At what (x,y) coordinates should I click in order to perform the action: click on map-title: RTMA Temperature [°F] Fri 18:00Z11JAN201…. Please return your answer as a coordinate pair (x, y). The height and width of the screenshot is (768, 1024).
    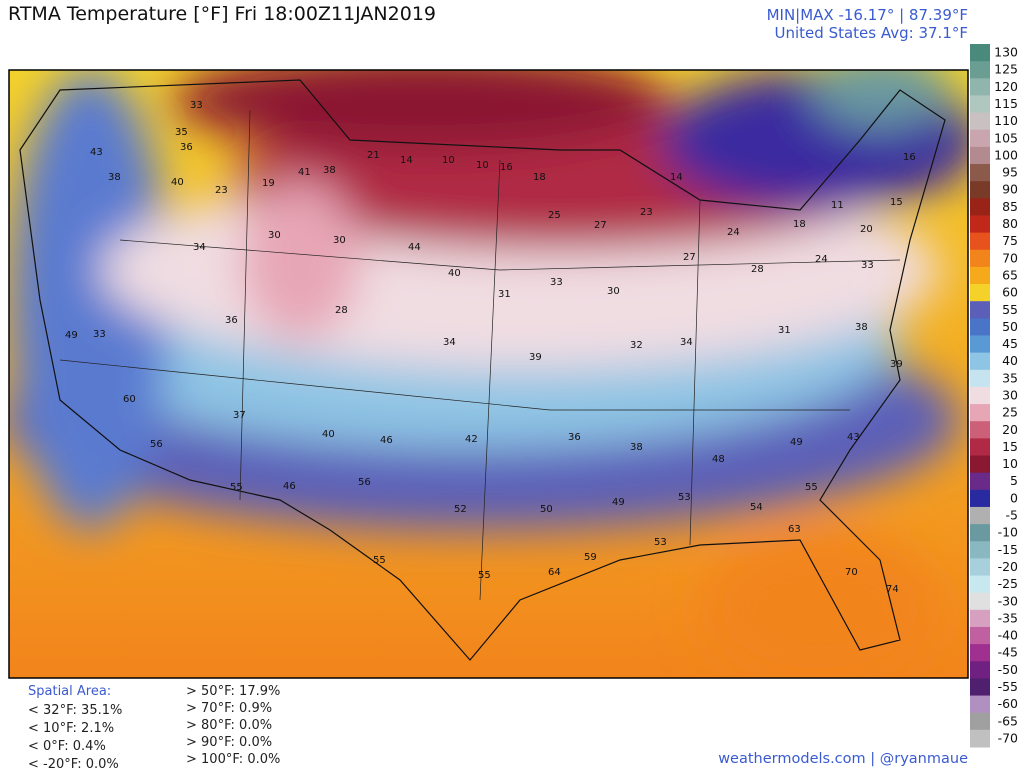
    Looking at the image, I should click on (222, 14).